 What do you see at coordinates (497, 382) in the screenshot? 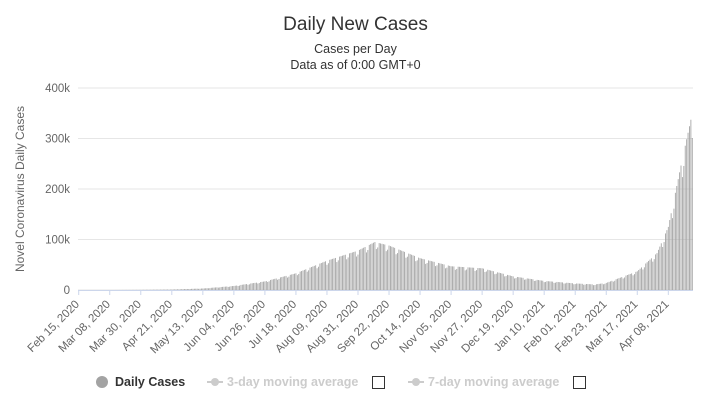
I see `legend-item-7-day-average: 7-day moving average` at bounding box center [497, 382].